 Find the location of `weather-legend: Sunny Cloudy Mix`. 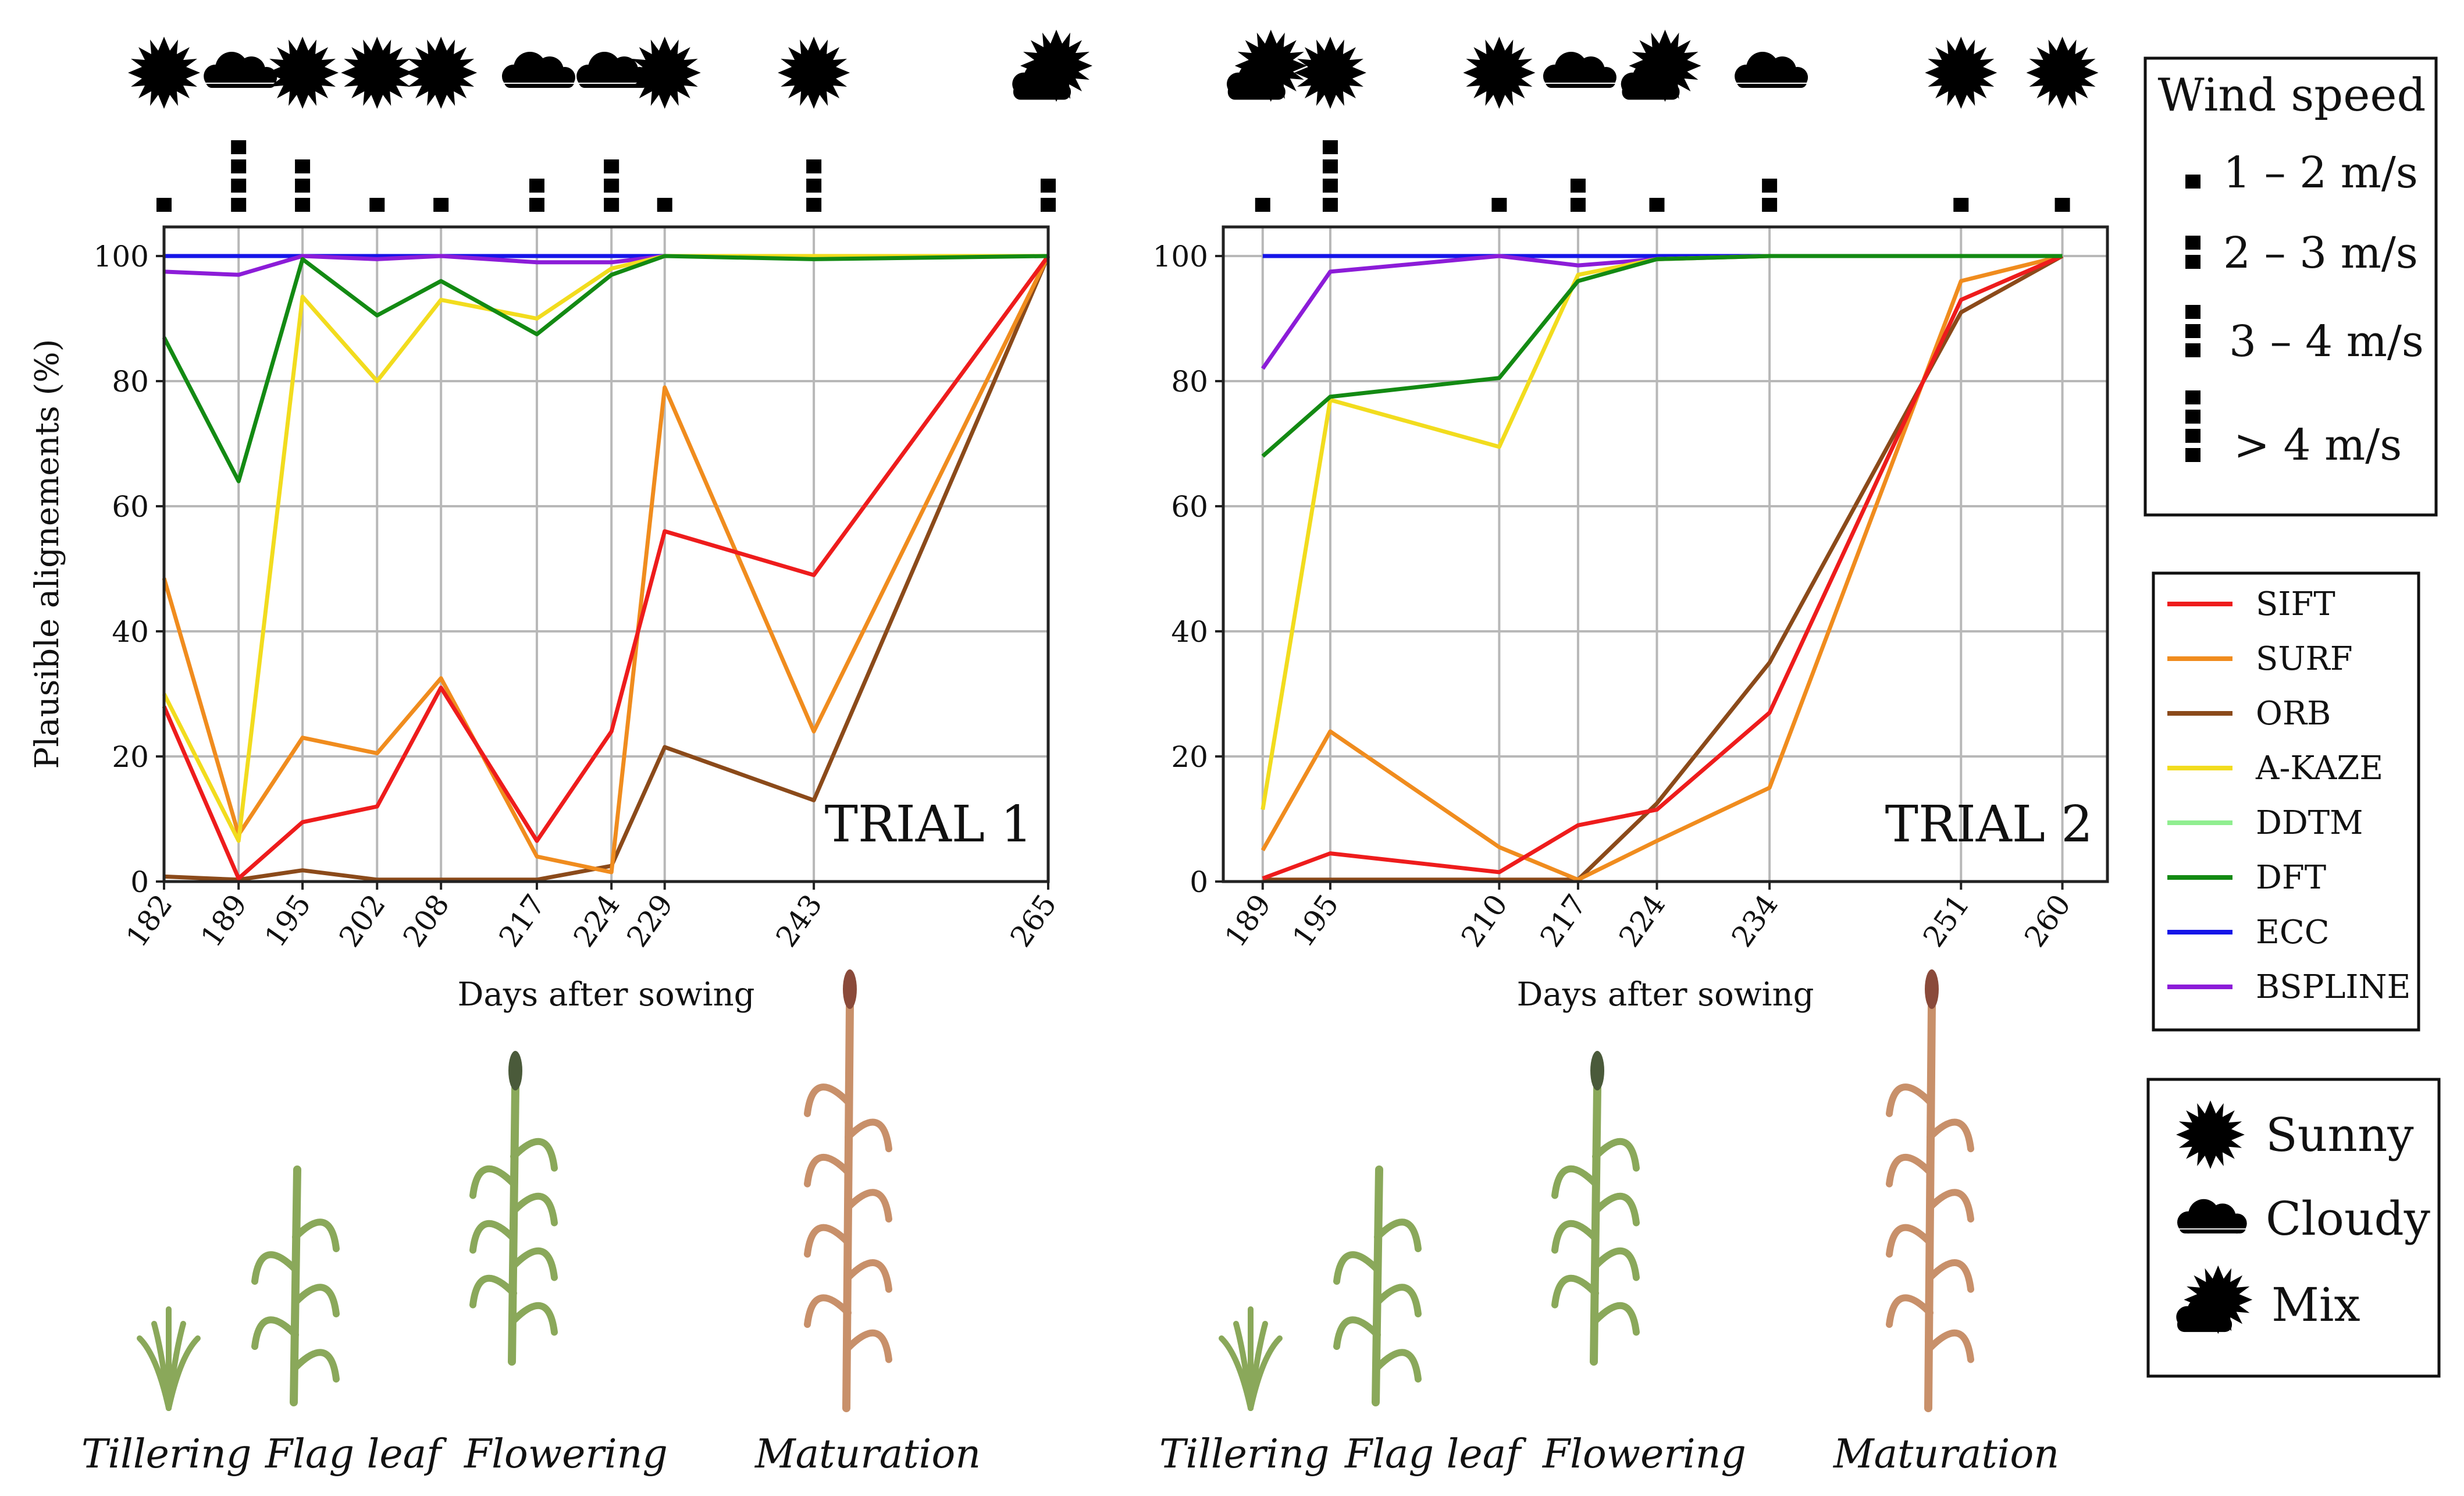

weather-legend: Sunny Cloudy Mix is located at coordinates (2293, 1228).